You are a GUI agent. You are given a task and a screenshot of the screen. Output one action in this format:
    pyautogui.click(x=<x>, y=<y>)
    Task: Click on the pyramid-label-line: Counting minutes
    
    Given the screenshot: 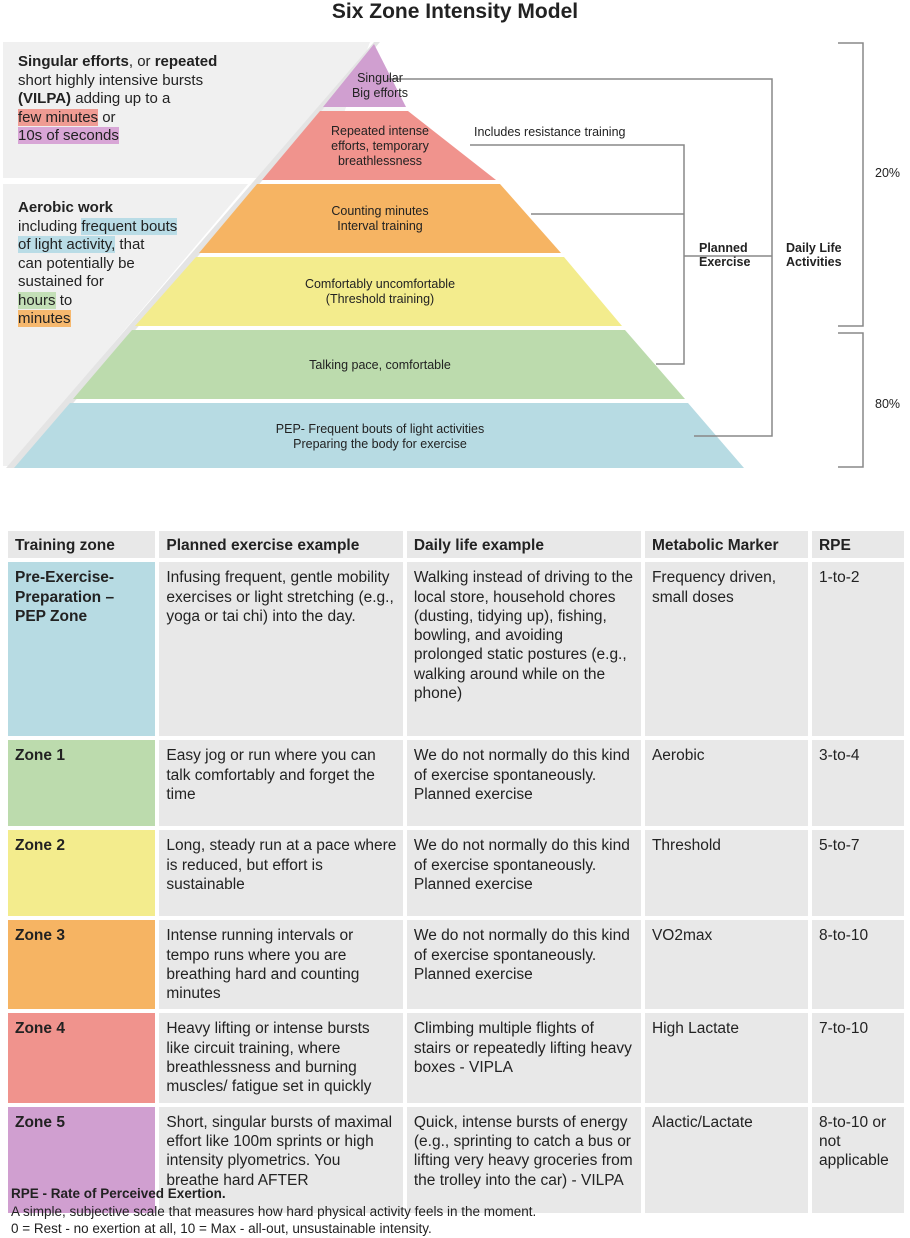 What is the action you would take?
    pyautogui.click(x=380, y=211)
    